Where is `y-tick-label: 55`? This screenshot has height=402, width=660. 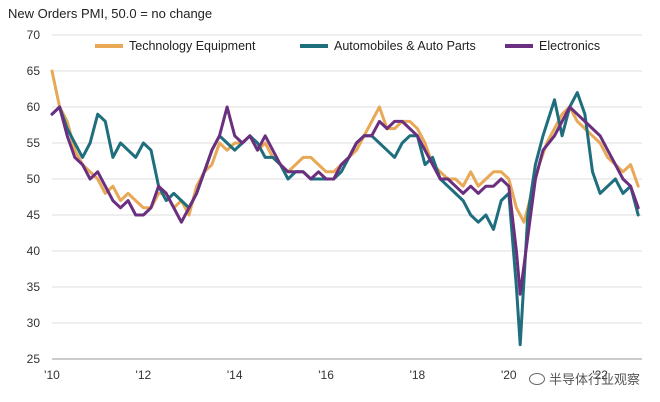
y-tick-label: 55 is located at coordinates (34, 143).